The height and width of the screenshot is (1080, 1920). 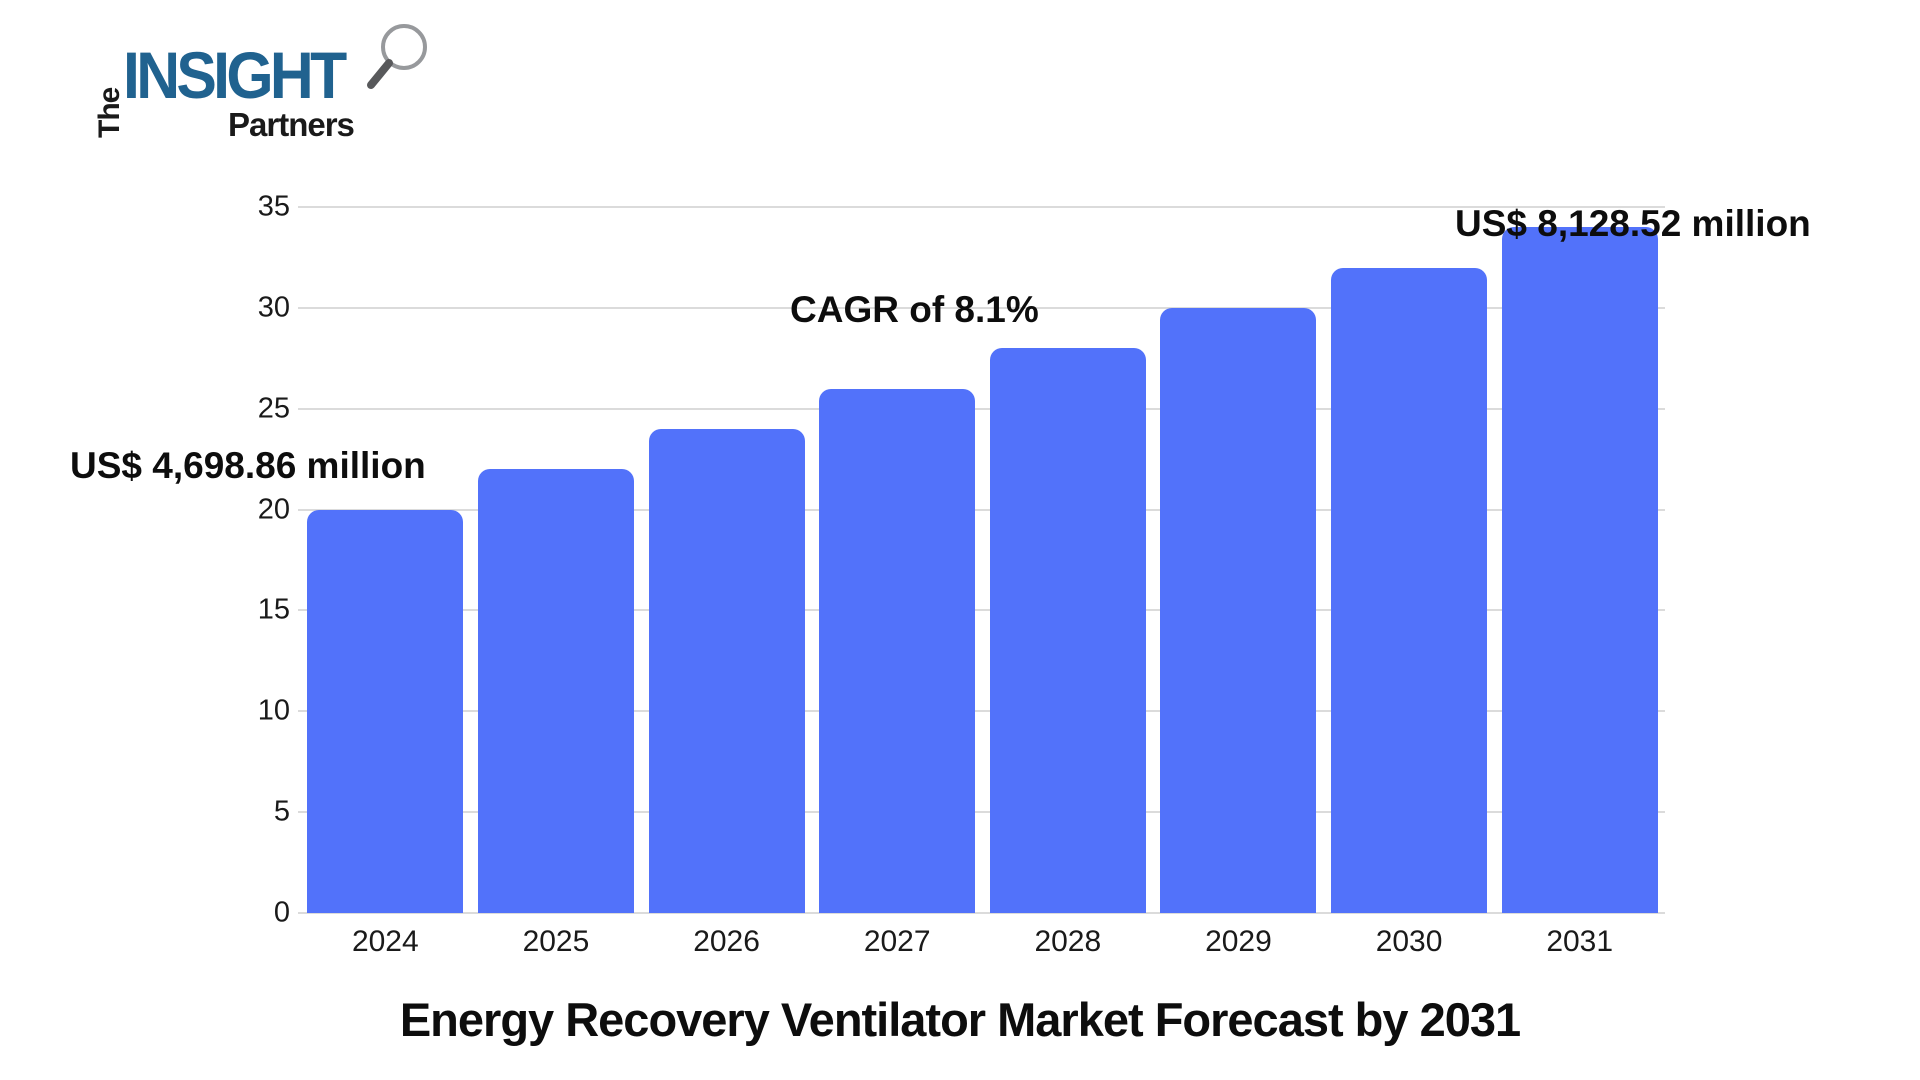 What do you see at coordinates (1409, 941) in the screenshot?
I see `x-axis-label-2030: 2030` at bounding box center [1409, 941].